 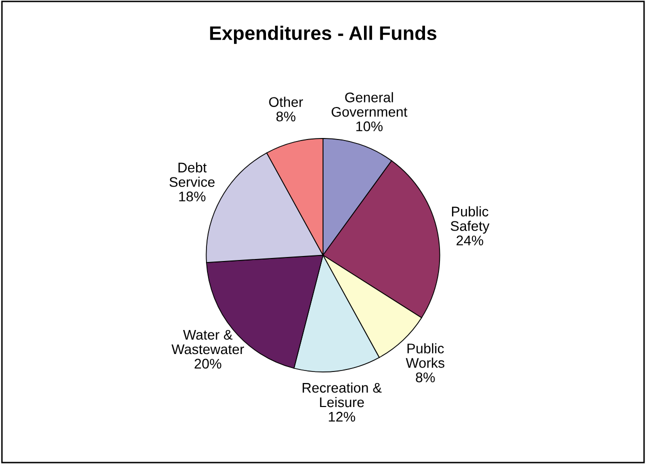 I want to click on slice-label: Recreation & Leisure, so click(x=342, y=395).